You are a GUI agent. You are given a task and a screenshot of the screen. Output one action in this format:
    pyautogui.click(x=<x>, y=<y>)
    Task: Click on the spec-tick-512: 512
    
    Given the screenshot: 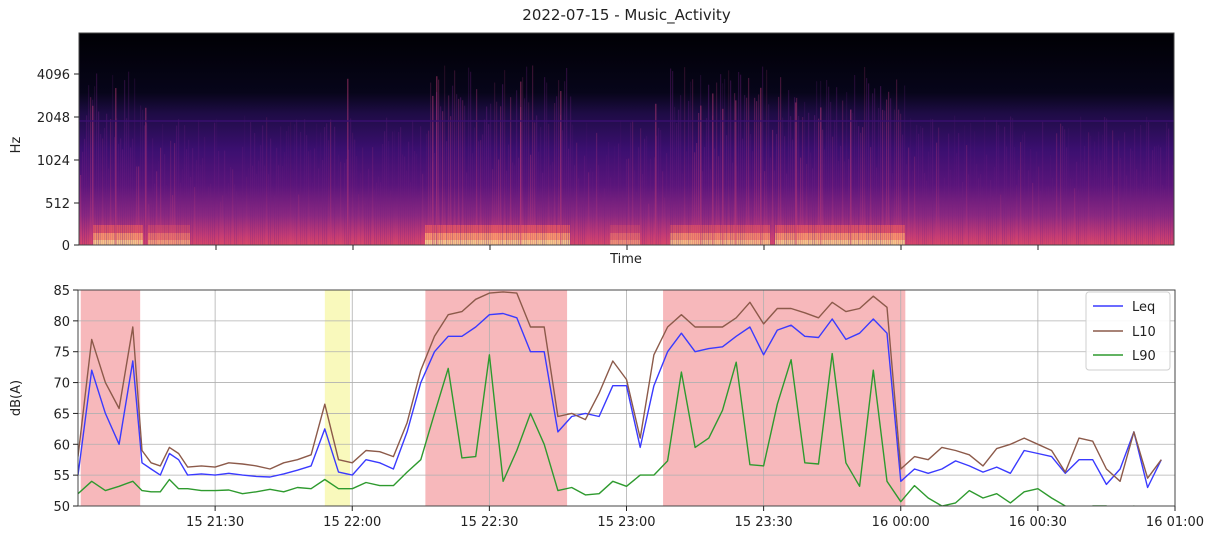 What is the action you would take?
    pyautogui.click(x=57, y=204)
    